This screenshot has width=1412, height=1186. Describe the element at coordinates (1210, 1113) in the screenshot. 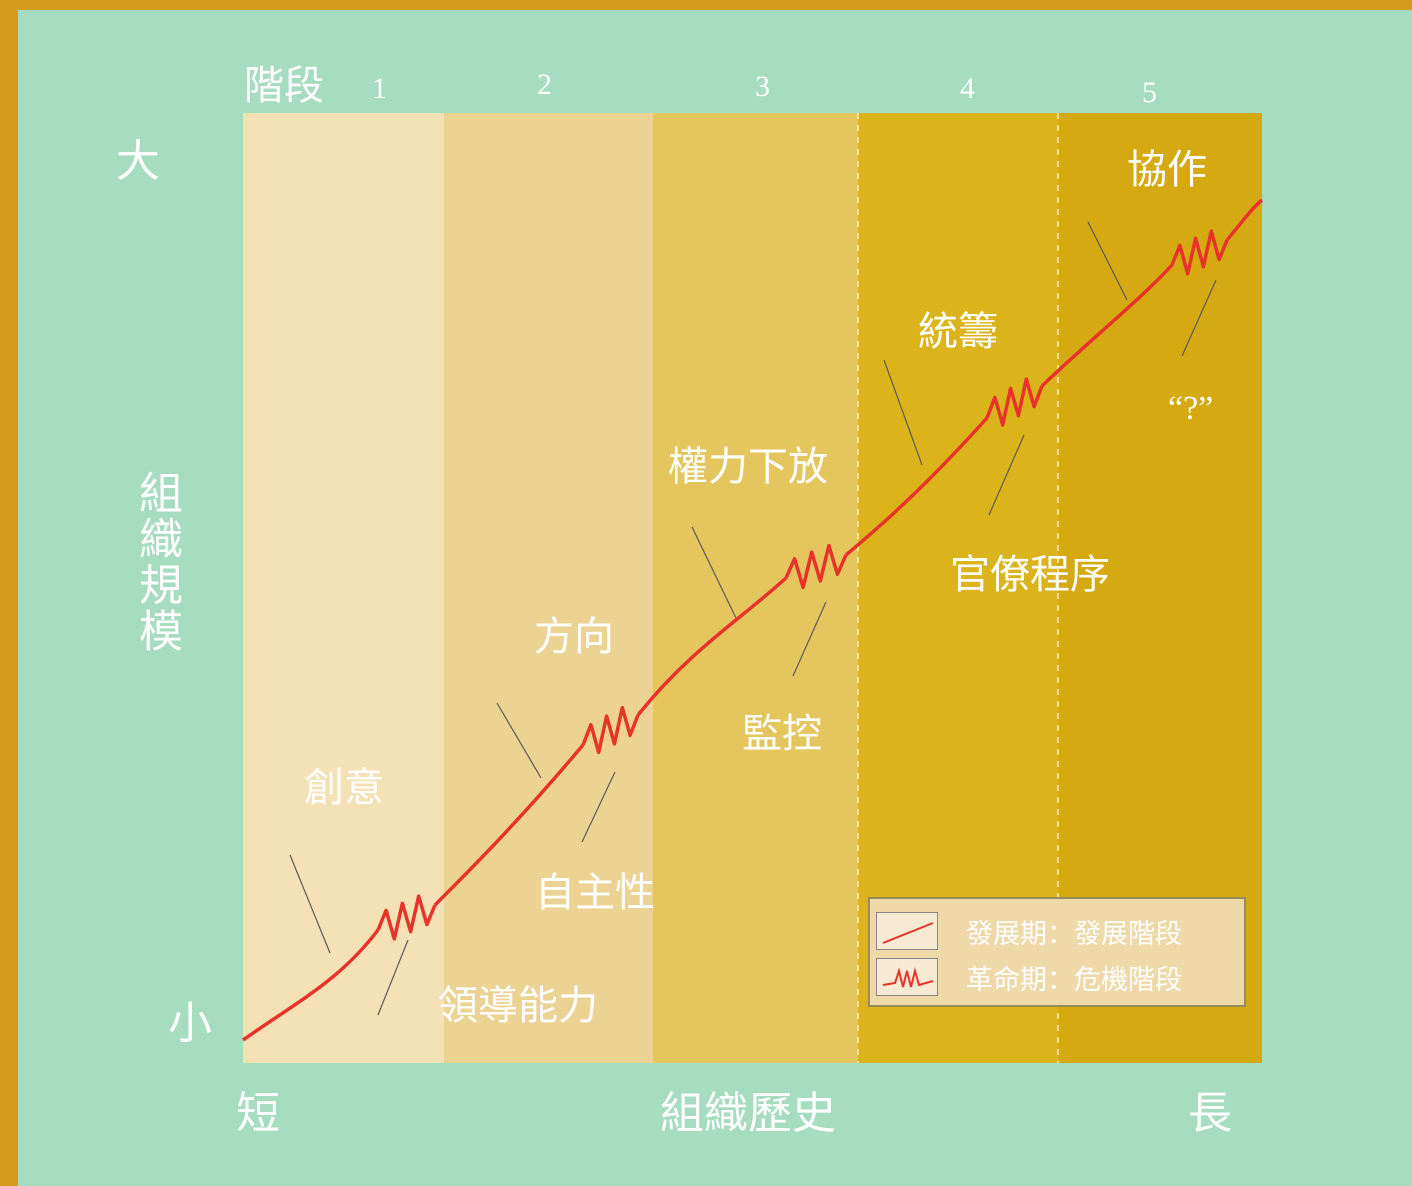

I see `x-axis-right-label: 長` at that location.